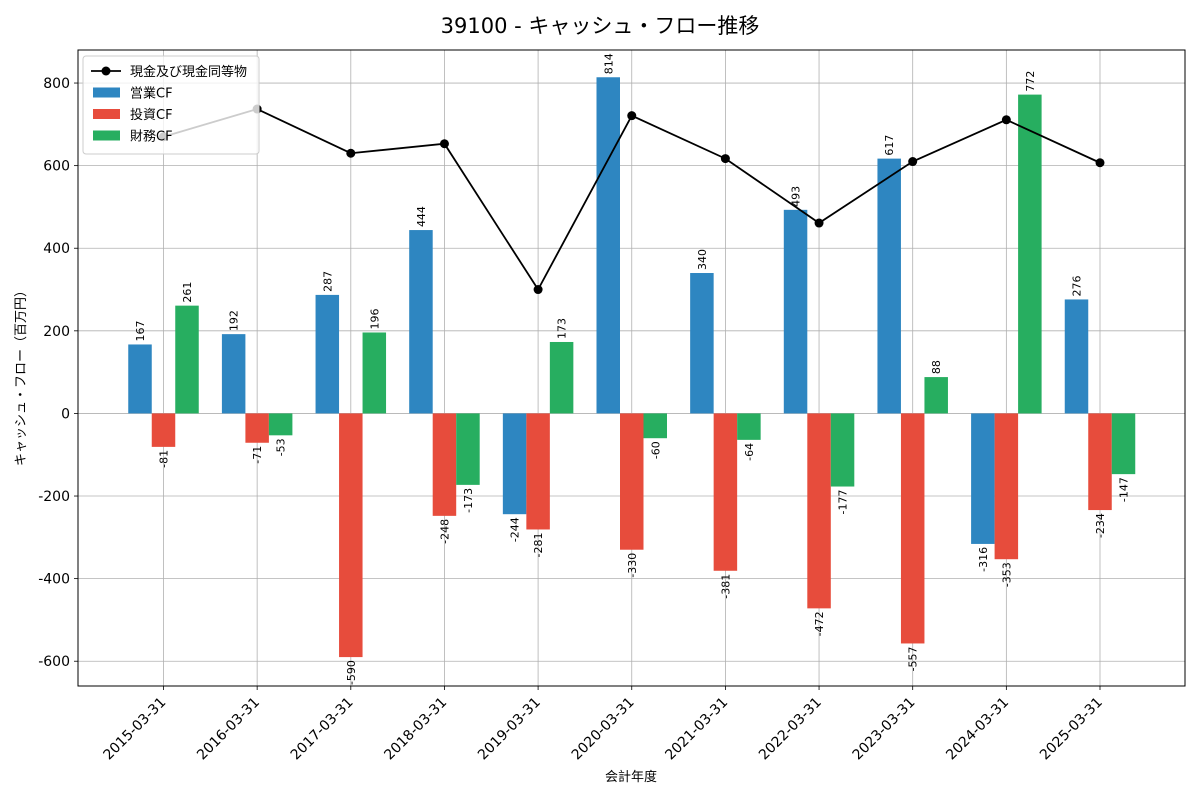 The width and height of the screenshot is (1200, 800). I want to click on y-tick-label: 800, so click(56, 84).